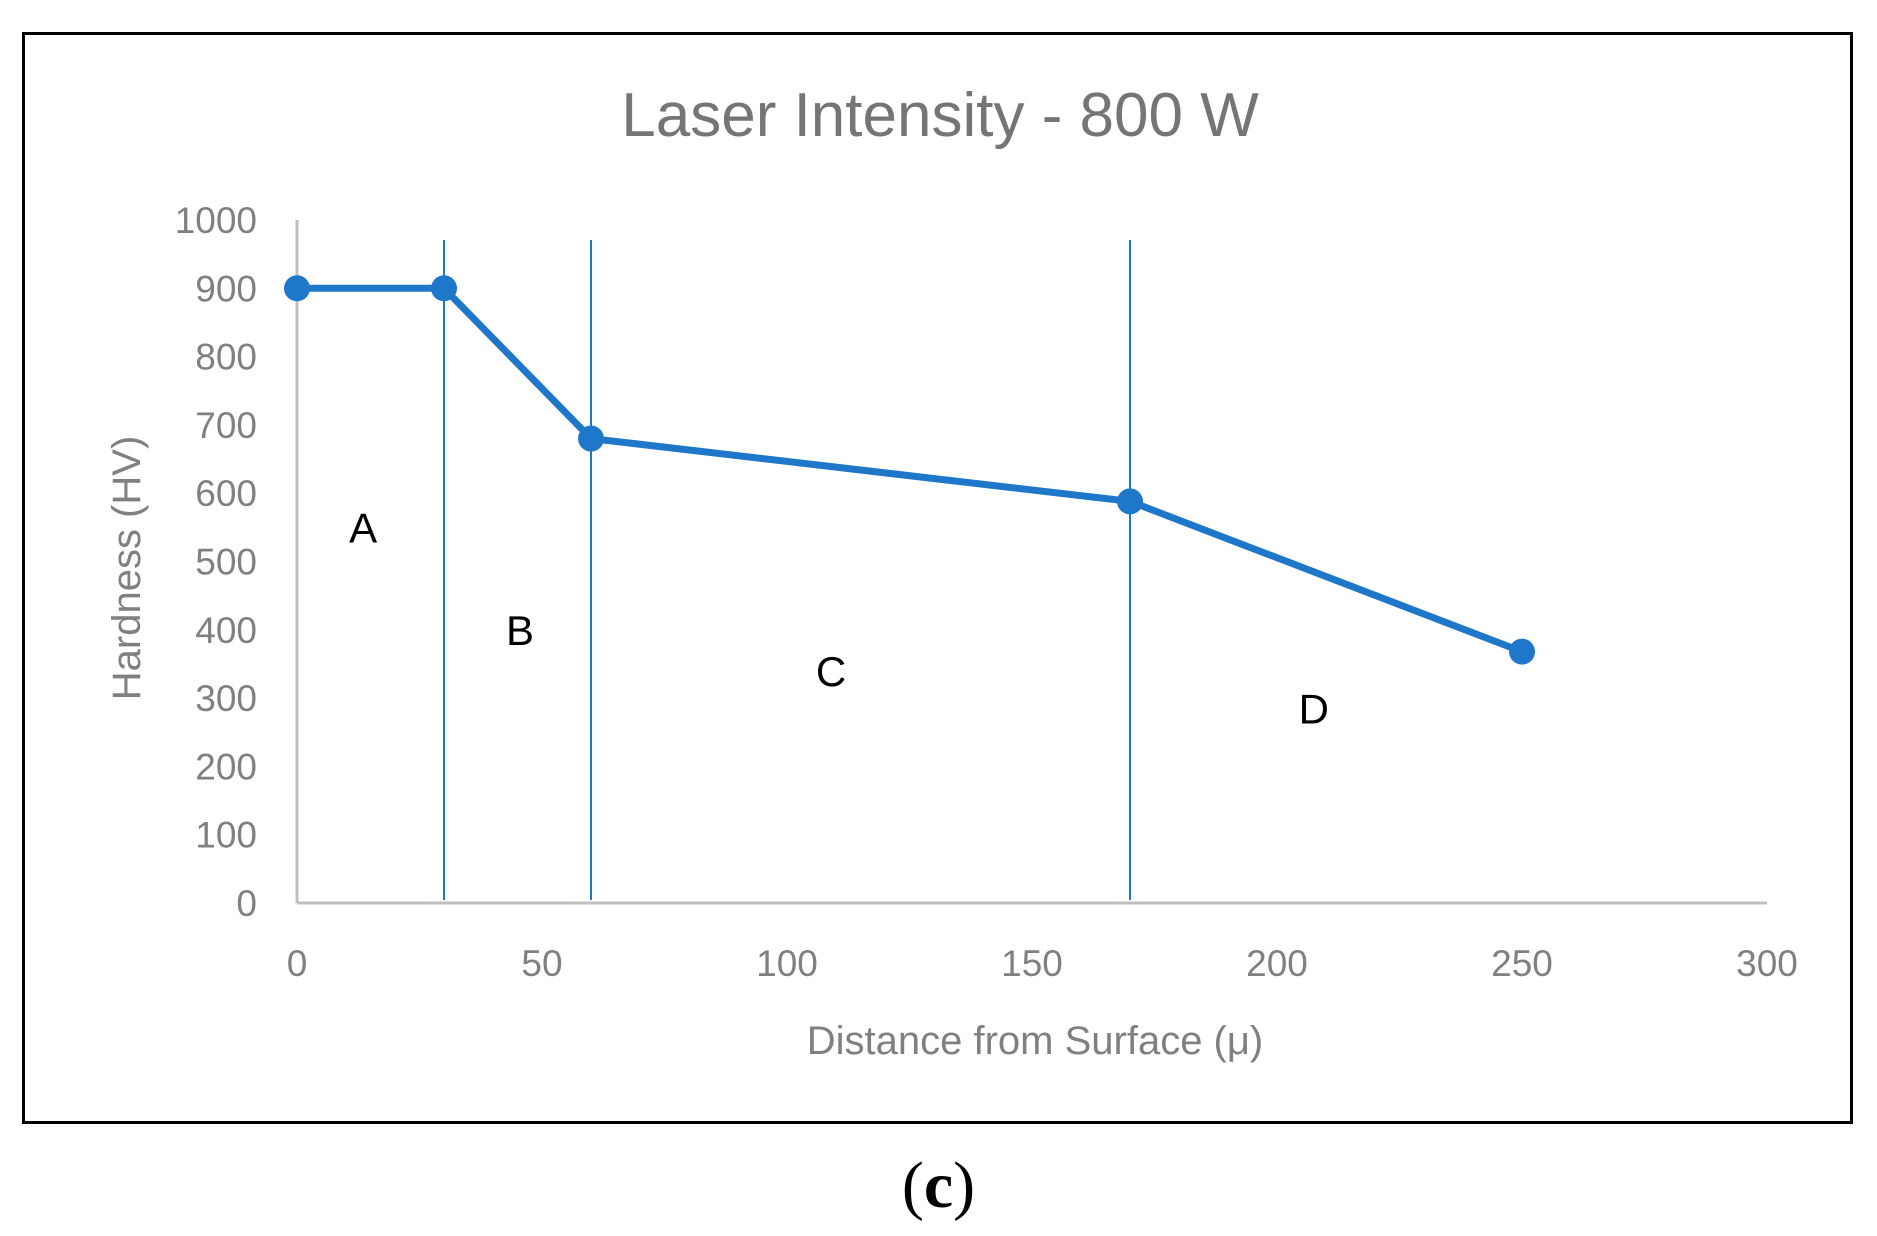 This screenshot has height=1236, width=1877. Describe the element at coordinates (1032, 963) in the screenshot. I see `x-tick-label: 150` at that location.